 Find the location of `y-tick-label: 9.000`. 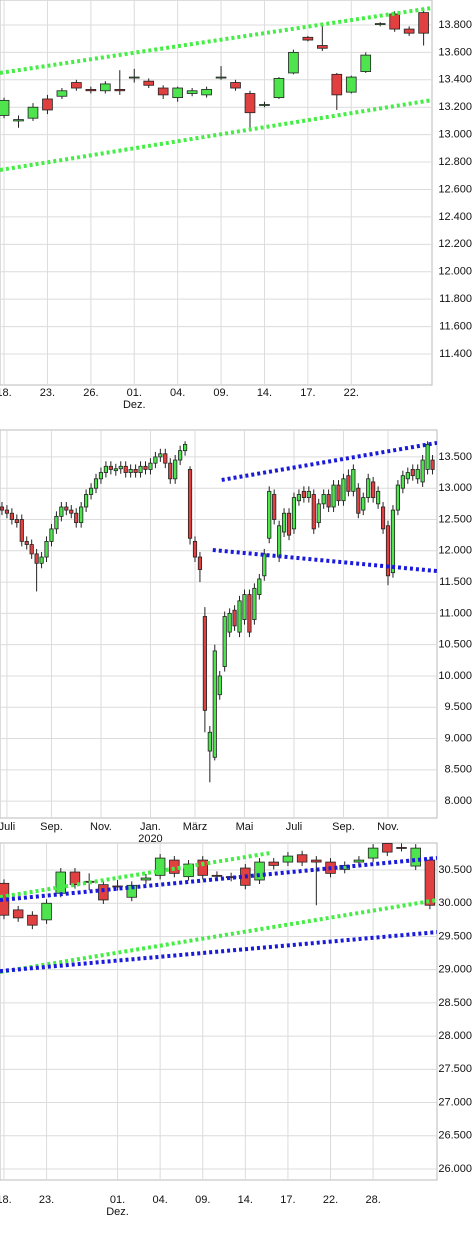

y-tick-label: 9.000 is located at coordinates (458, 738).